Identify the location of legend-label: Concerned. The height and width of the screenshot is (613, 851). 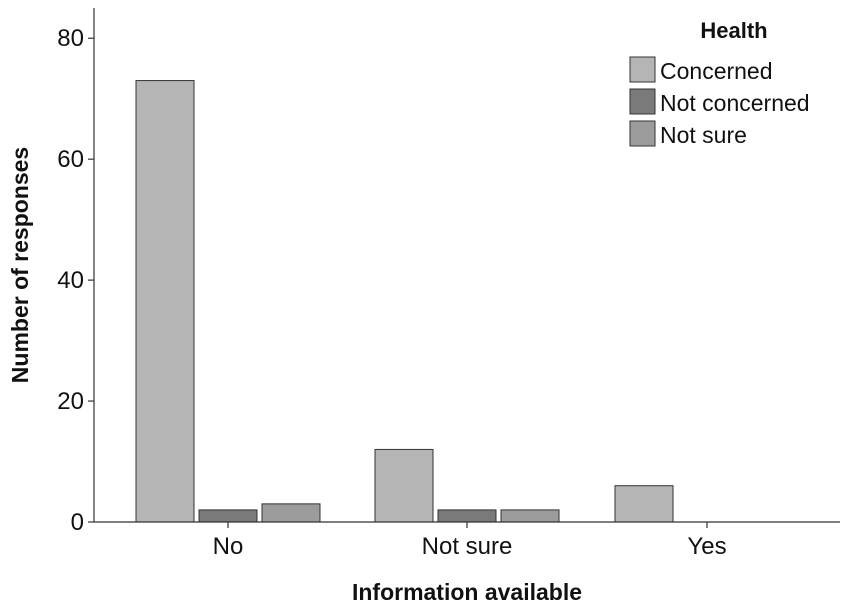
(716, 71).